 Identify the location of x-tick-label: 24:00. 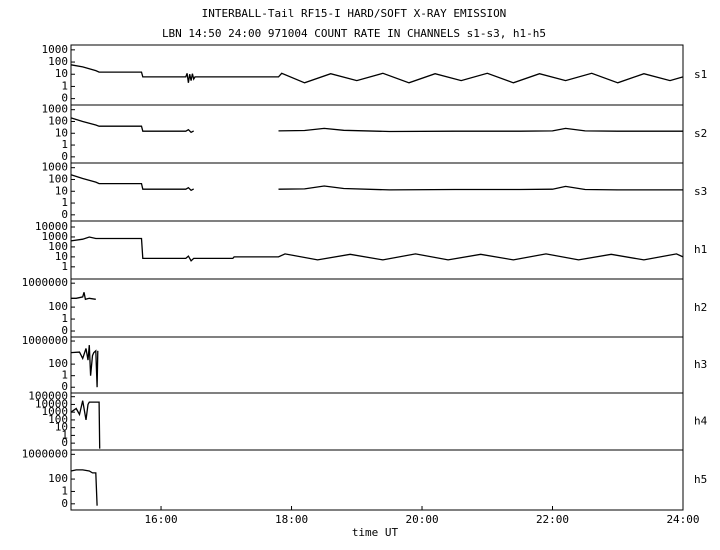
(682, 519).